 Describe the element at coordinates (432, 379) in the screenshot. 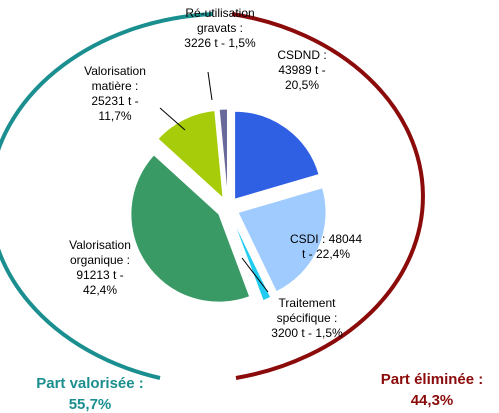

I see `annotation: Part éliminée :` at that location.